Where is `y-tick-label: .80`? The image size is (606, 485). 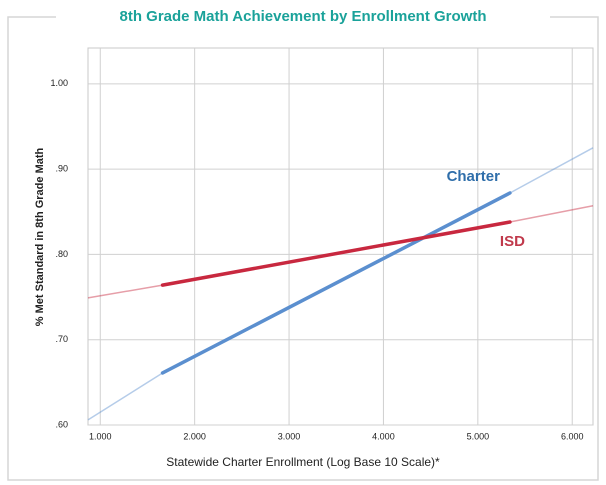
y-tick-label: .80 is located at coordinates (61, 254).